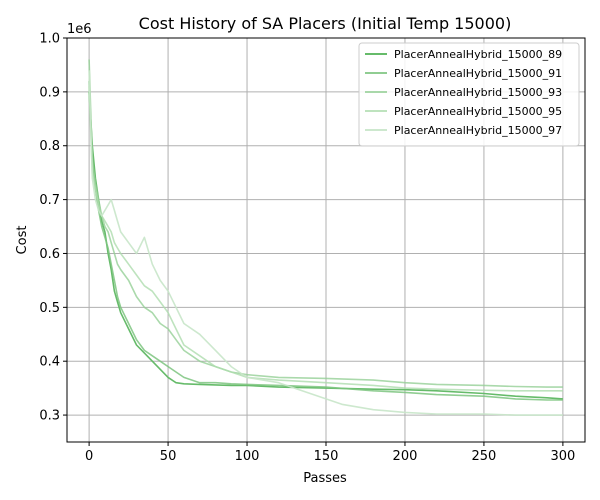 The width and height of the screenshot is (600, 500). Describe the element at coordinates (79, 29) in the screenshot. I see `y-axis-offset-text: 1e6` at that location.